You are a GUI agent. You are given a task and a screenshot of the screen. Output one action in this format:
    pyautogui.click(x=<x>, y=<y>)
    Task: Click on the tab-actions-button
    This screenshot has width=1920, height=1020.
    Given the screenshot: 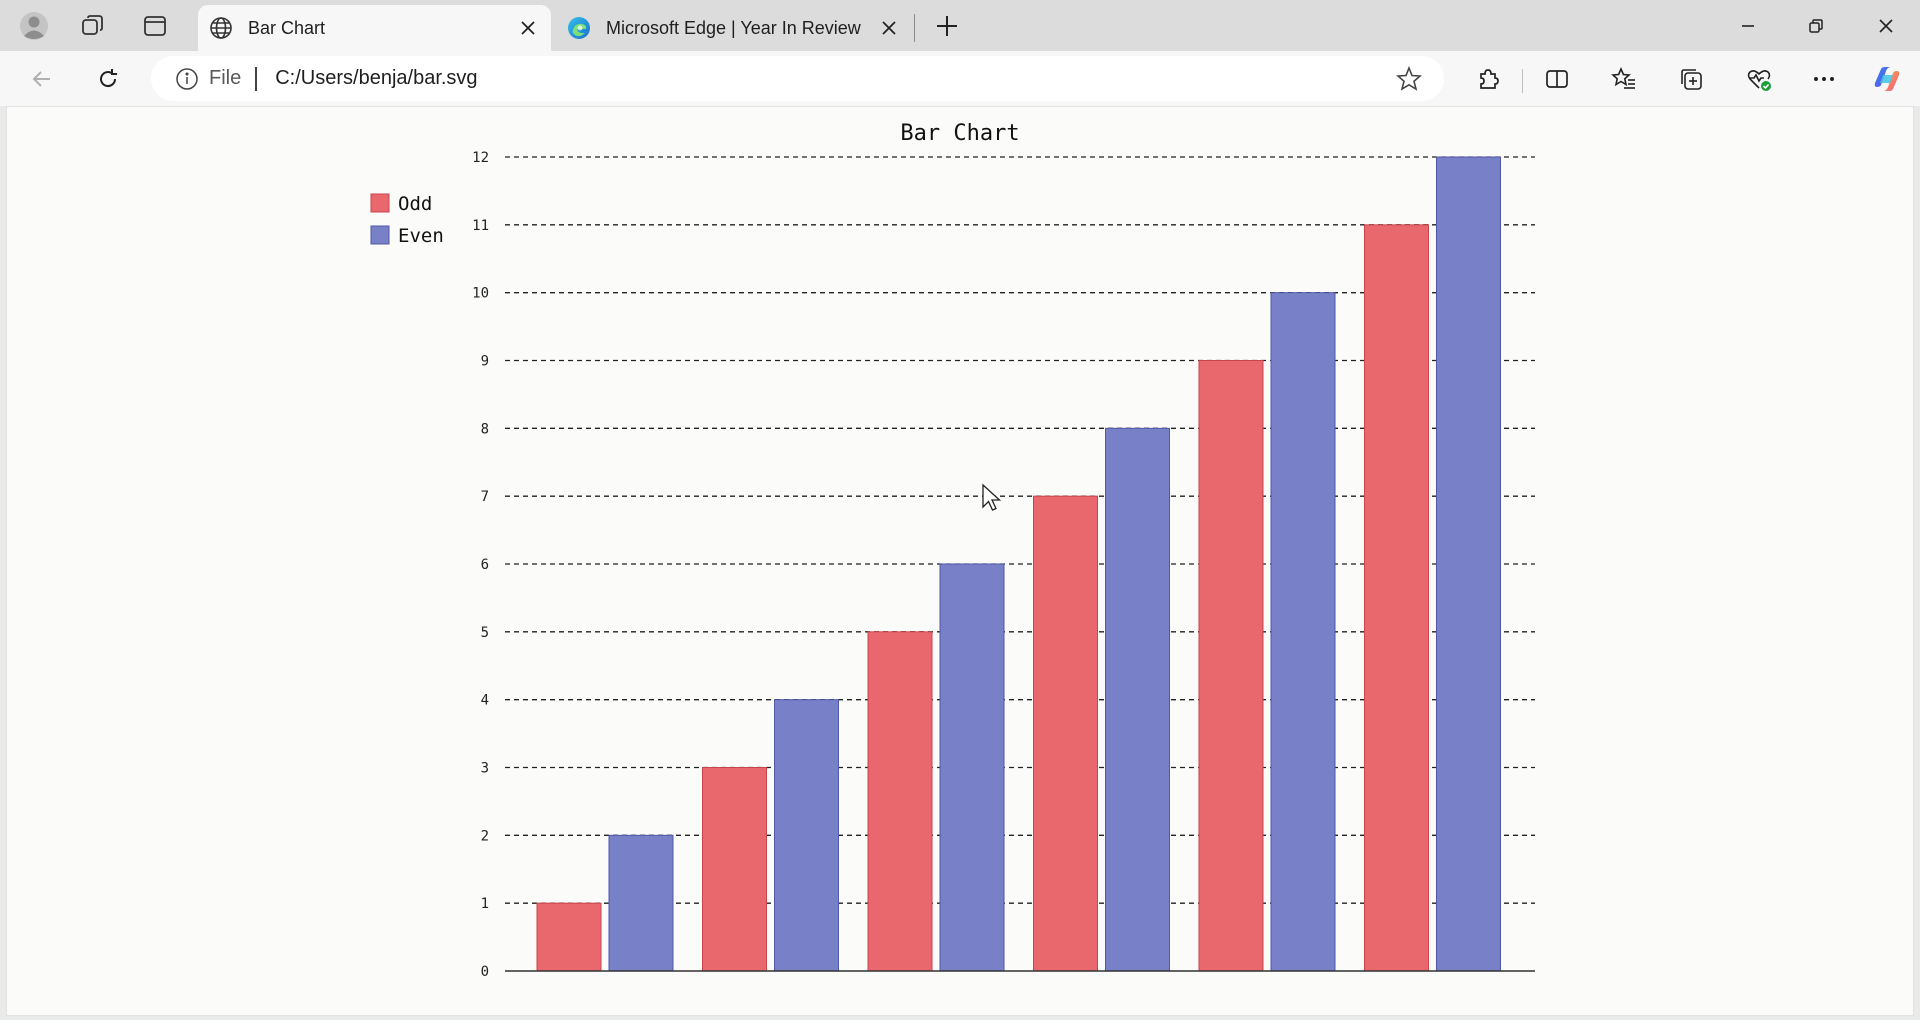 What is the action you would take?
    pyautogui.click(x=155, y=26)
    